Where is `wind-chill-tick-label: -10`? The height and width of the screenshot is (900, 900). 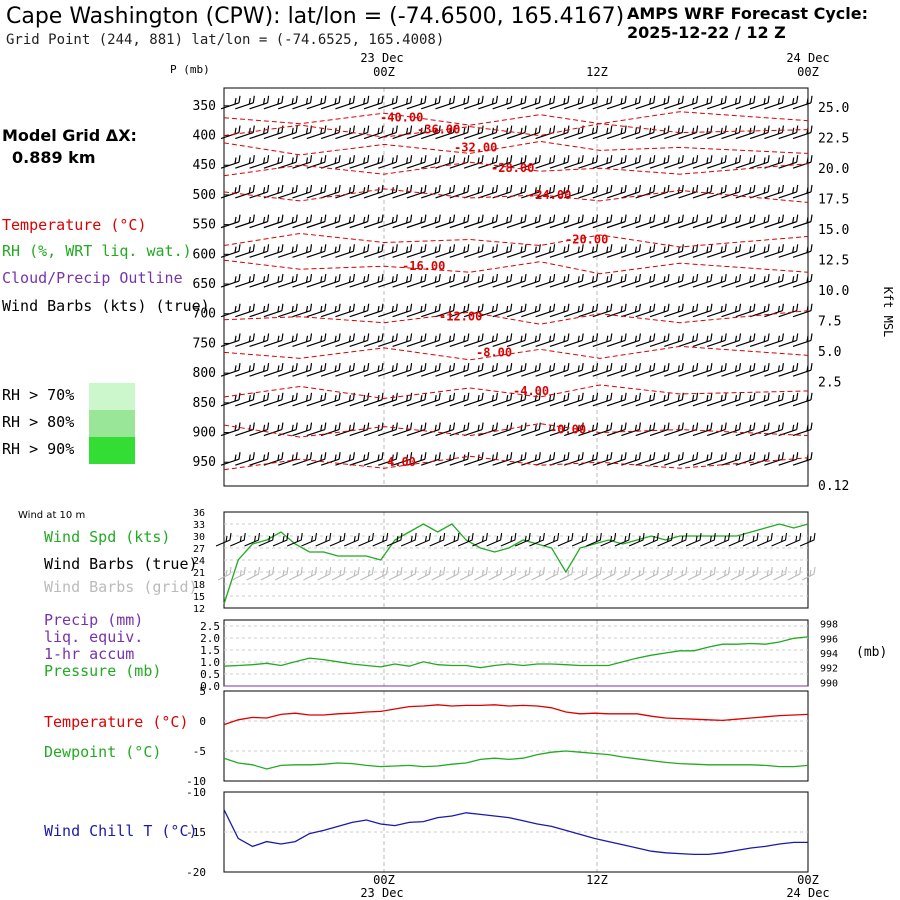 wind-chill-tick-label: -10 is located at coordinates (196, 792).